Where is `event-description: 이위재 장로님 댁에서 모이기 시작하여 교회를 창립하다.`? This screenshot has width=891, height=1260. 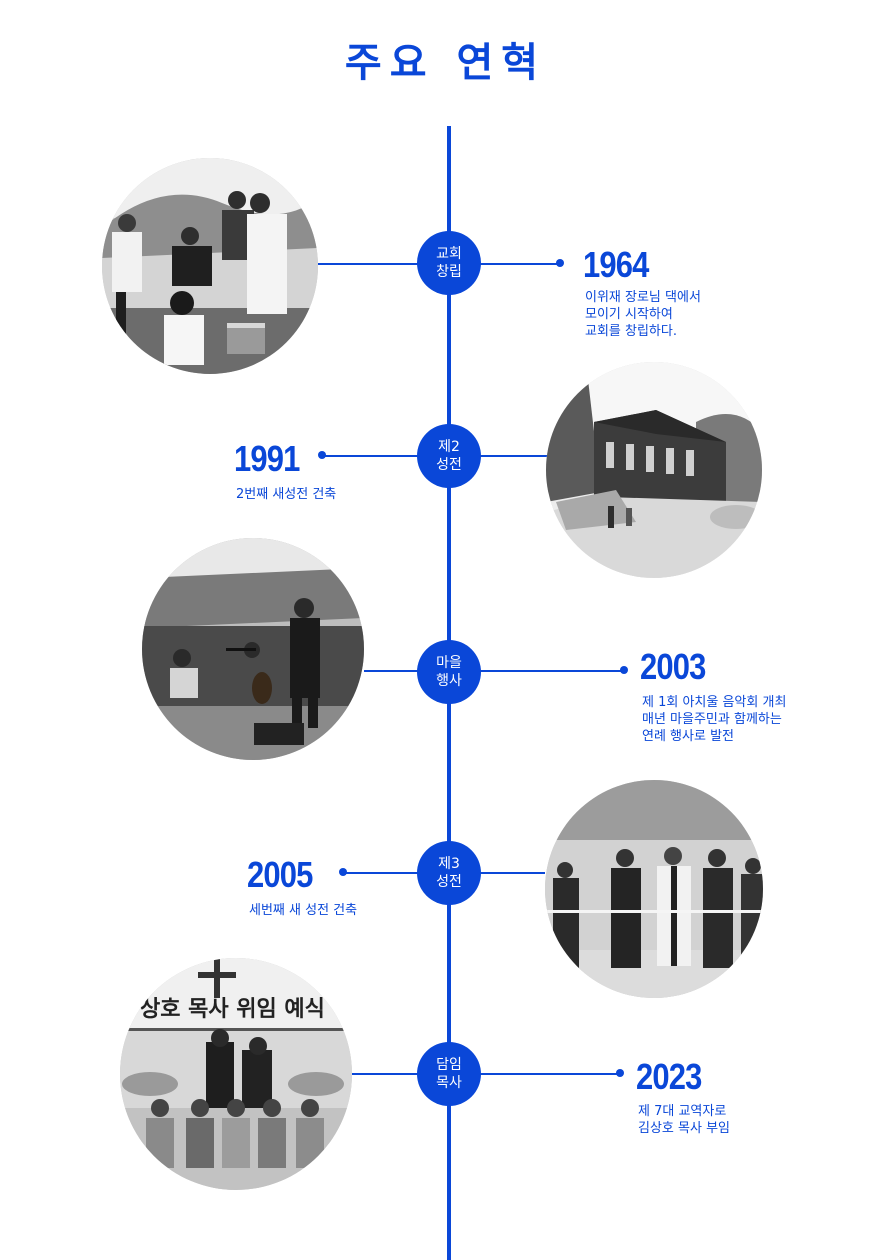
event-description: 이위재 장로님 댁에서 모이기 시작하여 교회를 창립하다. is located at coordinates (643, 314).